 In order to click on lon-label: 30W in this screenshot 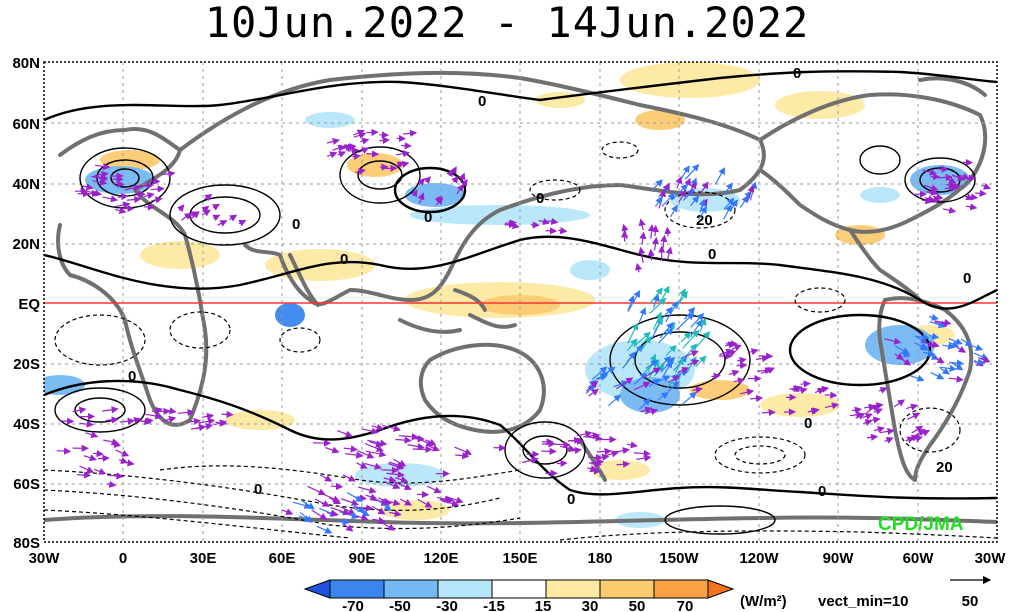, I will do `click(45, 558)`.